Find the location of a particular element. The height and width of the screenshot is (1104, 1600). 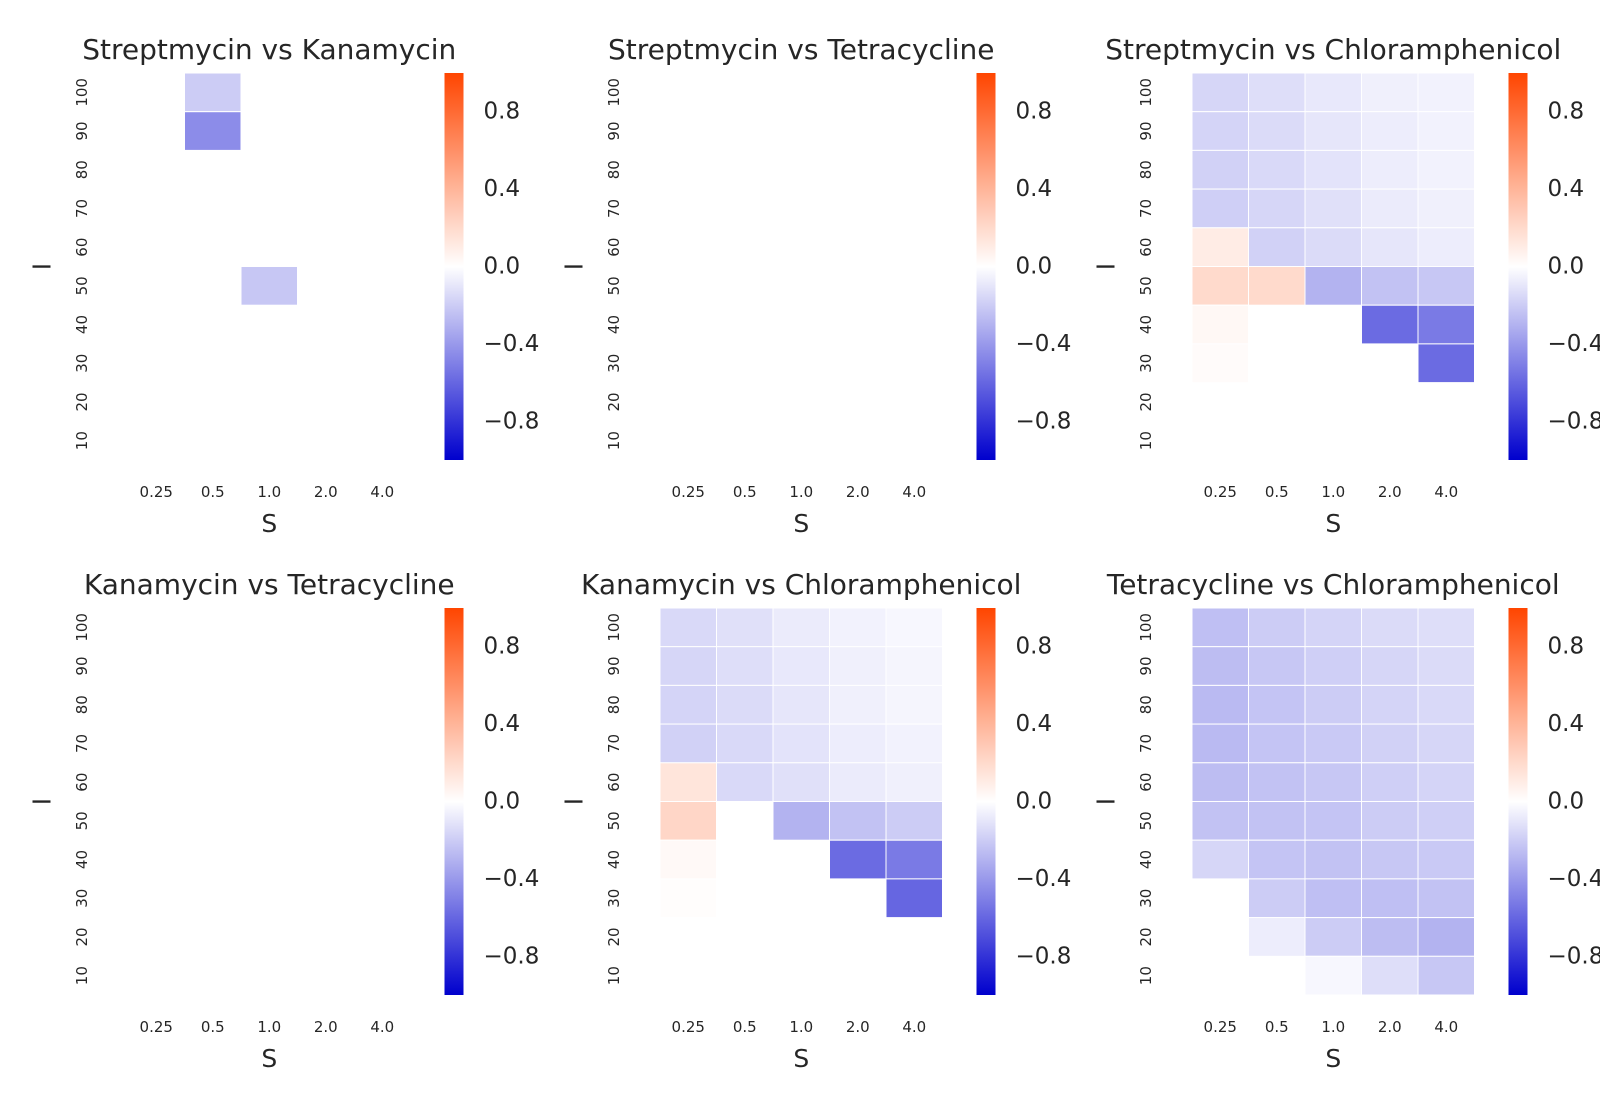

chart-title: Tetracycline vs Chloramphenicol is located at coordinates (1333, 584).